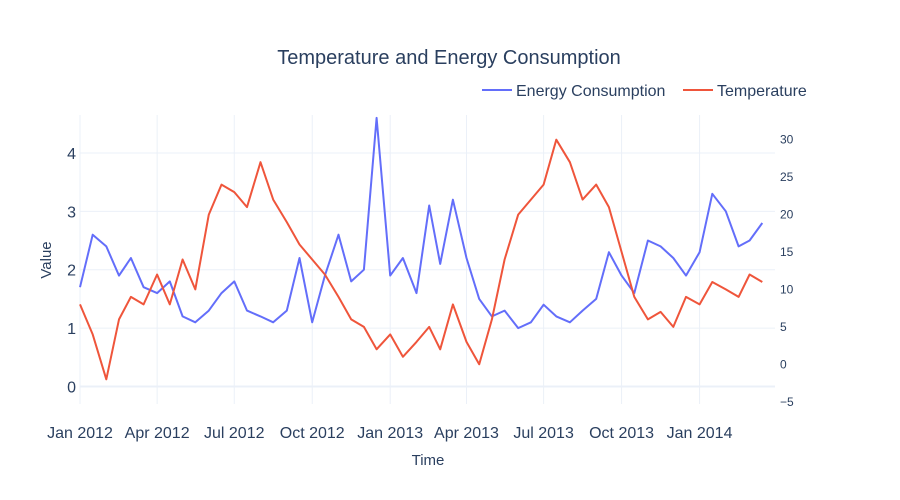 The image size is (900, 500). I want to click on x-tick-label: Oct 2013, so click(621, 433).